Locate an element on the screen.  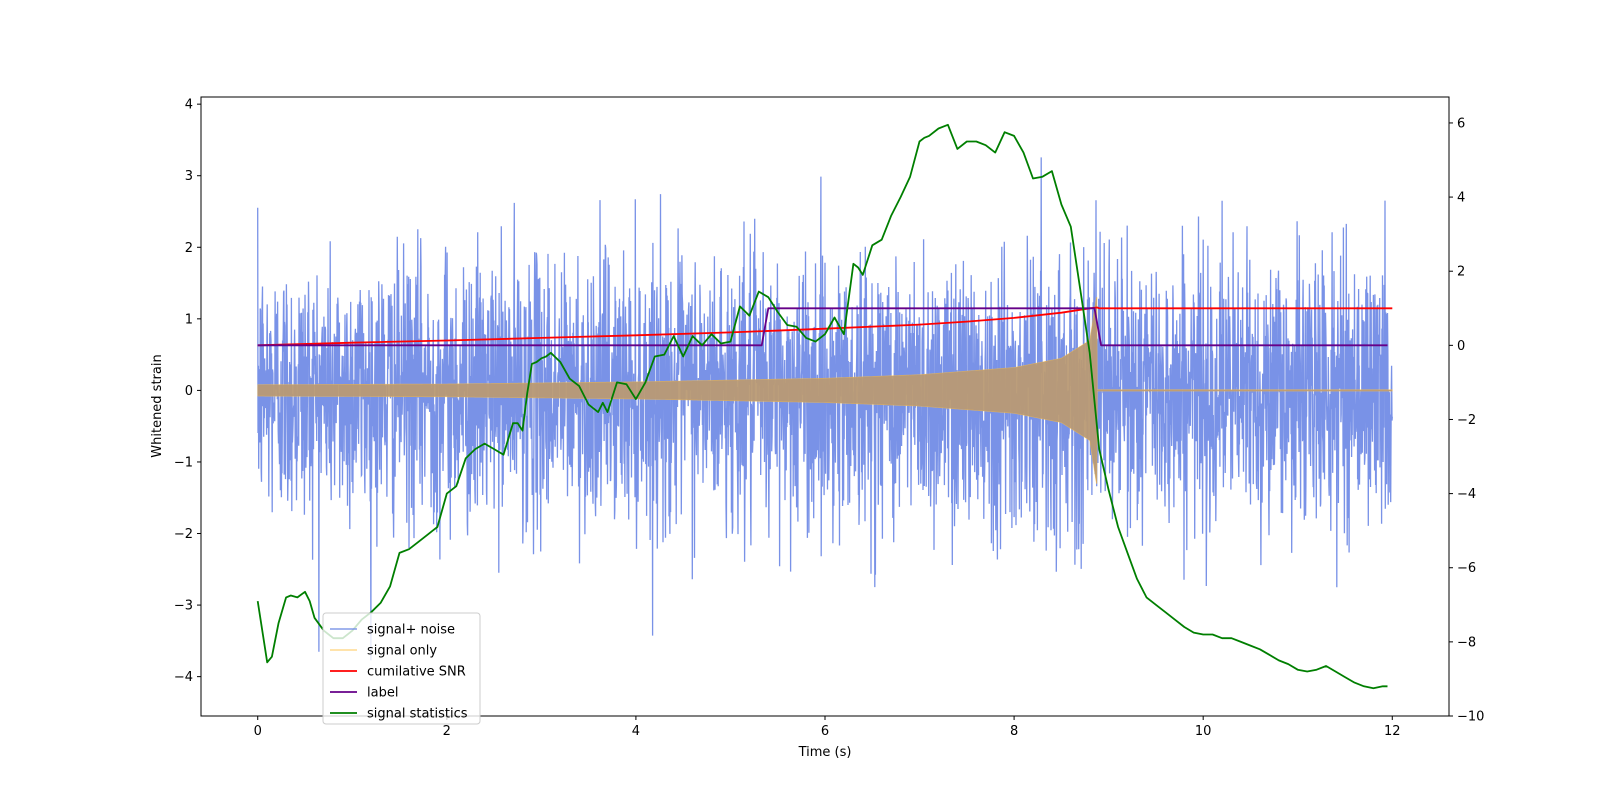
x-tick-label: 6 is located at coordinates (825, 731).